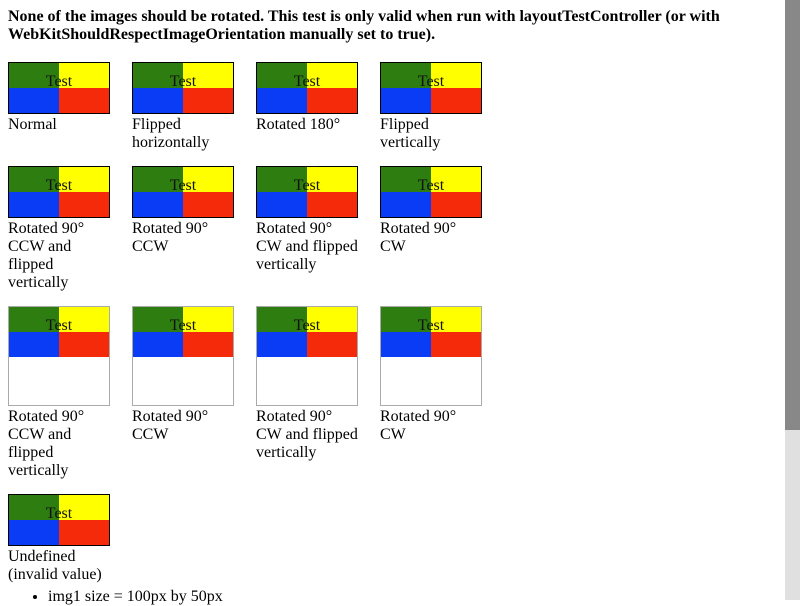 Image resolution: width=800 pixels, height=606 pixels. I want to click on image-tile-flipped-horizontally: Test Flipped horizontally, so click(183, 107).